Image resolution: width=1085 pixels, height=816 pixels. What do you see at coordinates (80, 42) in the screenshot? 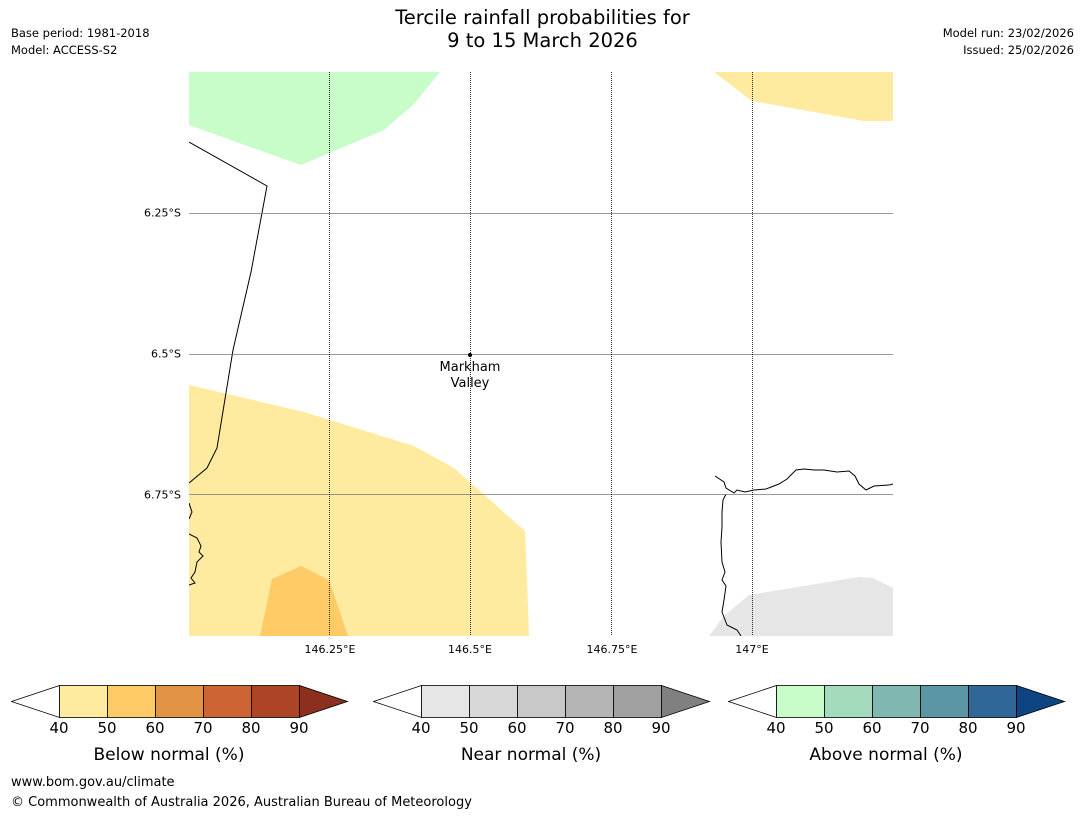
I see `header-left-info: Base period: 1981-2018 Model: ACCESS-S2` at bounding box center [80, 42].